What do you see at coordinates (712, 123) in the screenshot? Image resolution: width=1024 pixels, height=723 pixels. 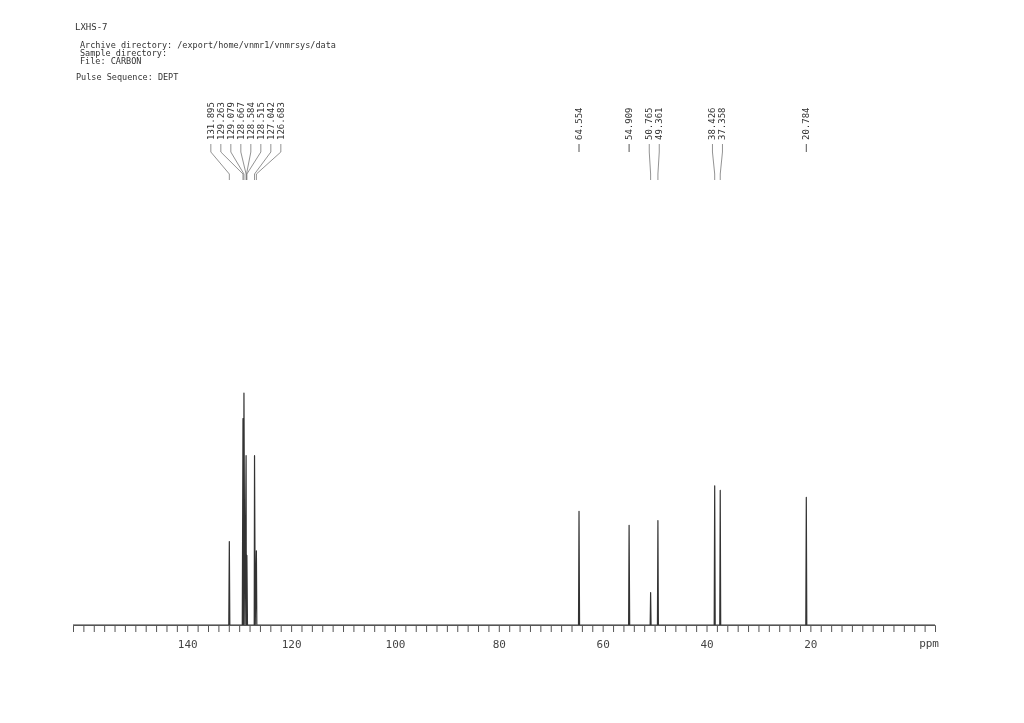 I see `text: 38.426` at bounding box center [712, 123].